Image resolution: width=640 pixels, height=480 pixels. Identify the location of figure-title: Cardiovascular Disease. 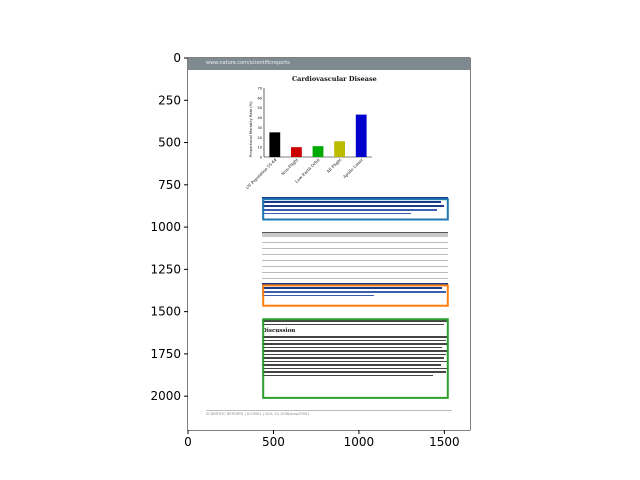
(334, 79).